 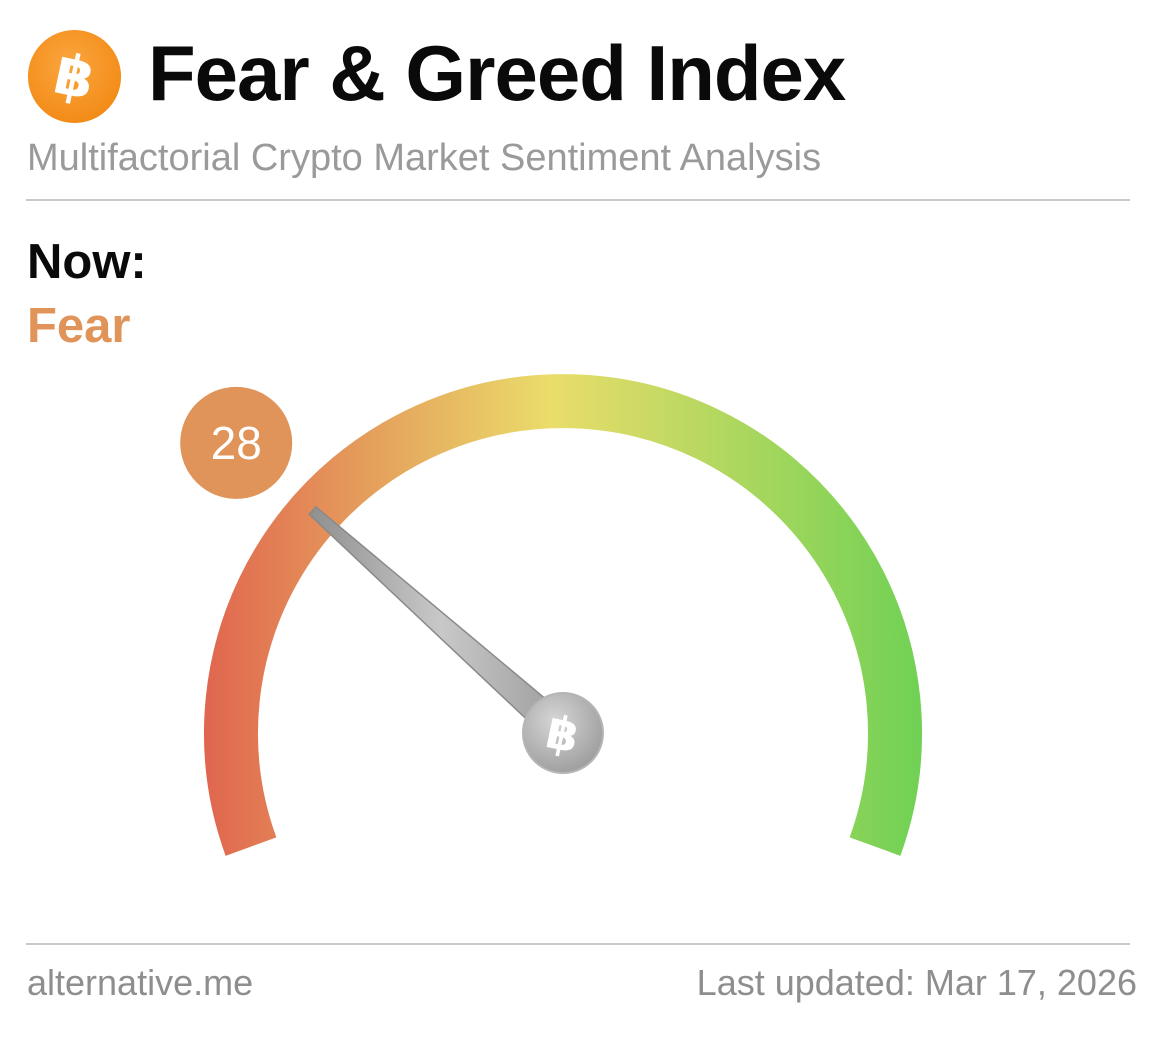 What do you see at coordinates (578, 944) in the screenshot?
I see `divider-bottom` at bounding box center [578, 944].